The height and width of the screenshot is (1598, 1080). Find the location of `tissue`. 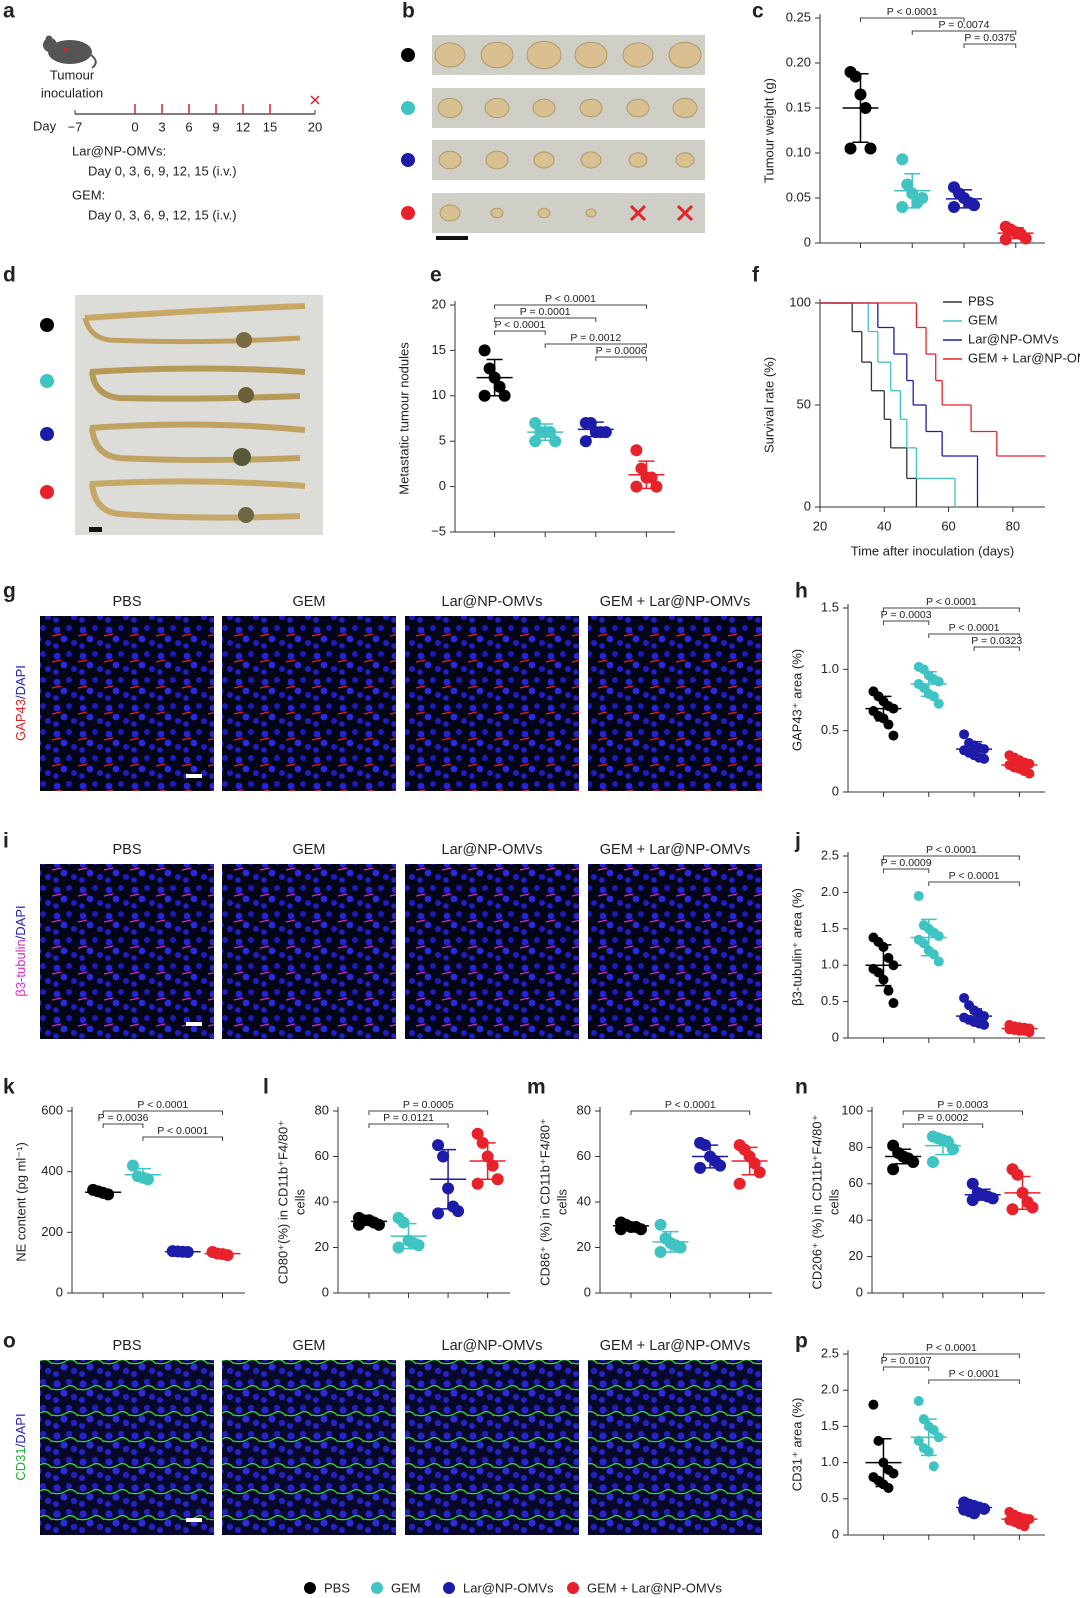

tissue is located at coordinates (197, 442).